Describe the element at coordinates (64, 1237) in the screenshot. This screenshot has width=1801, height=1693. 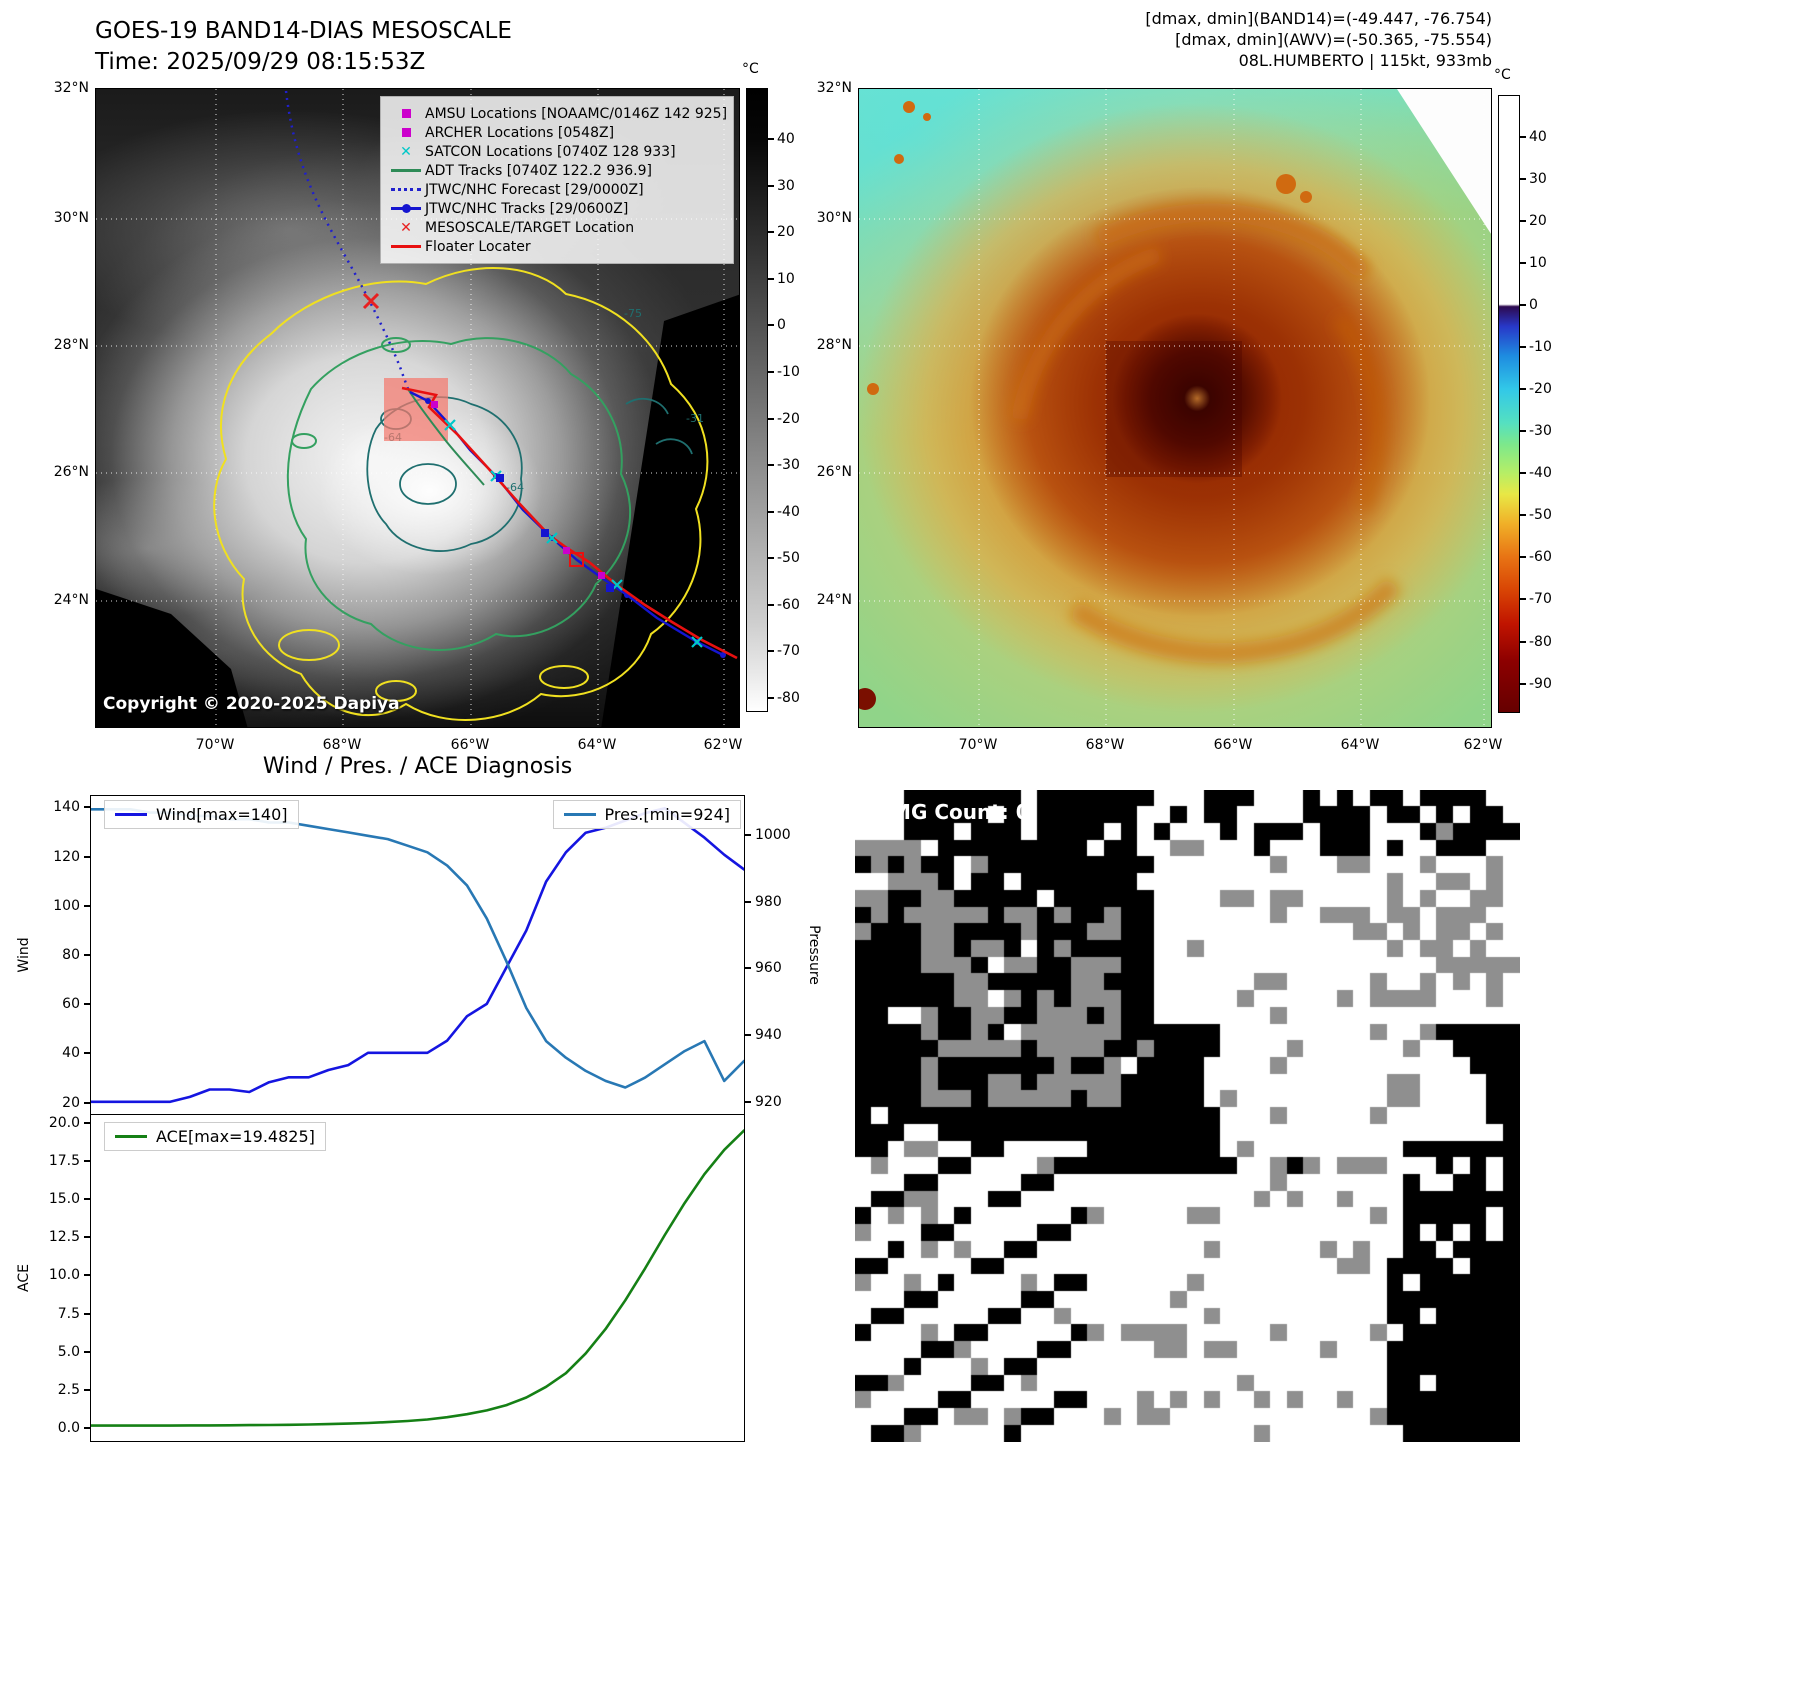
I see `ace-axis-tick-label: 12.5` at that location.